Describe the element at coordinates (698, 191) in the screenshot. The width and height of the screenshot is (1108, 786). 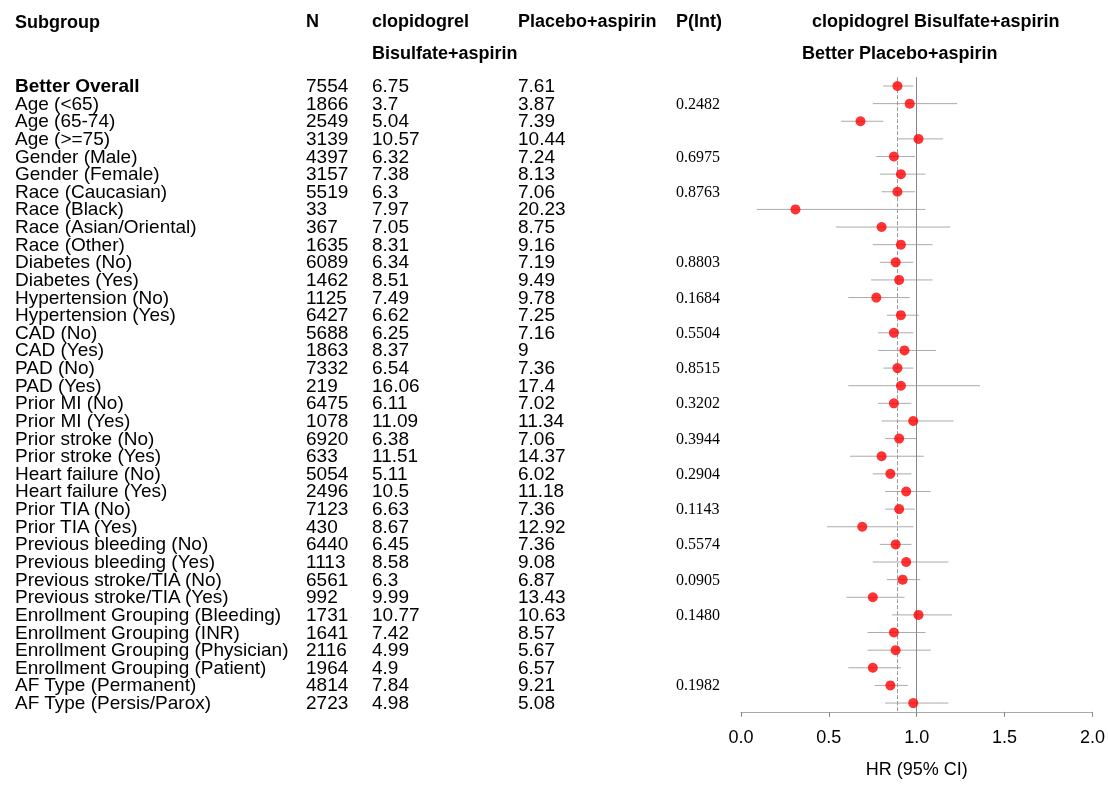
I see `data-label: 0.8763` at that location.